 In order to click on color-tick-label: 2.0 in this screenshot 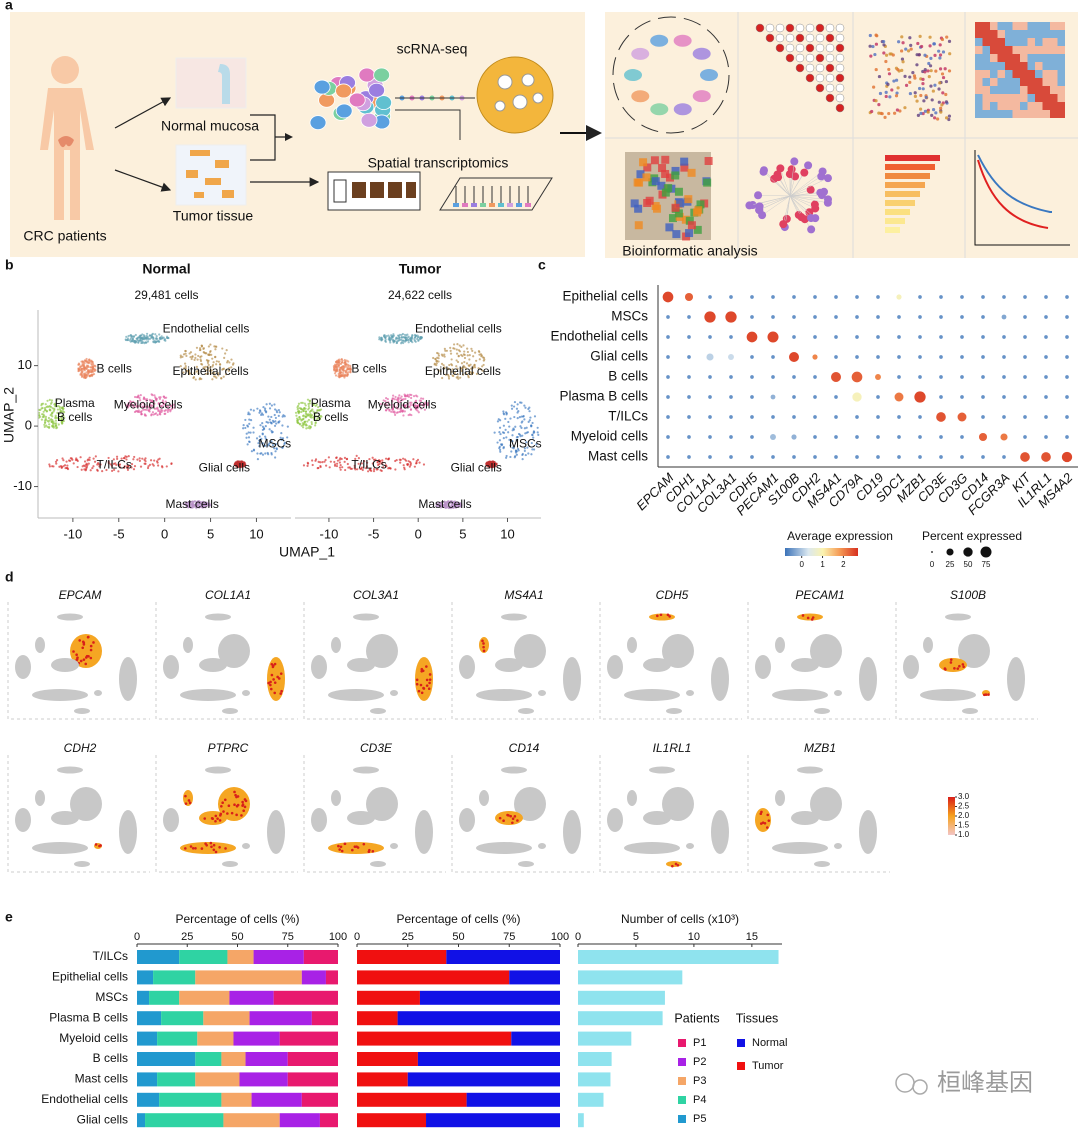, I will do `click(964, 815)`.